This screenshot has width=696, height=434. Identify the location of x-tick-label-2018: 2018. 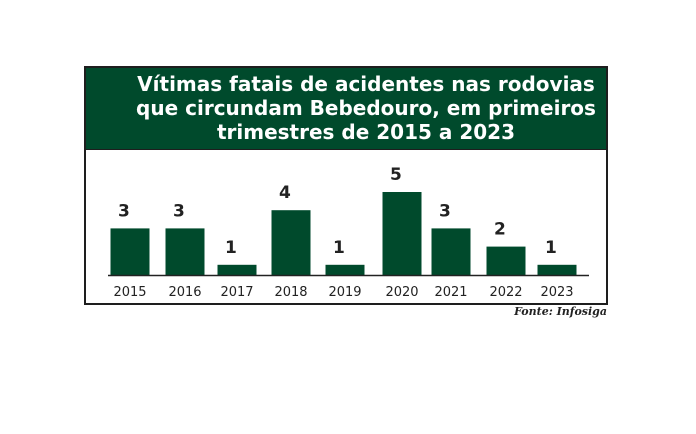
(290, 292).